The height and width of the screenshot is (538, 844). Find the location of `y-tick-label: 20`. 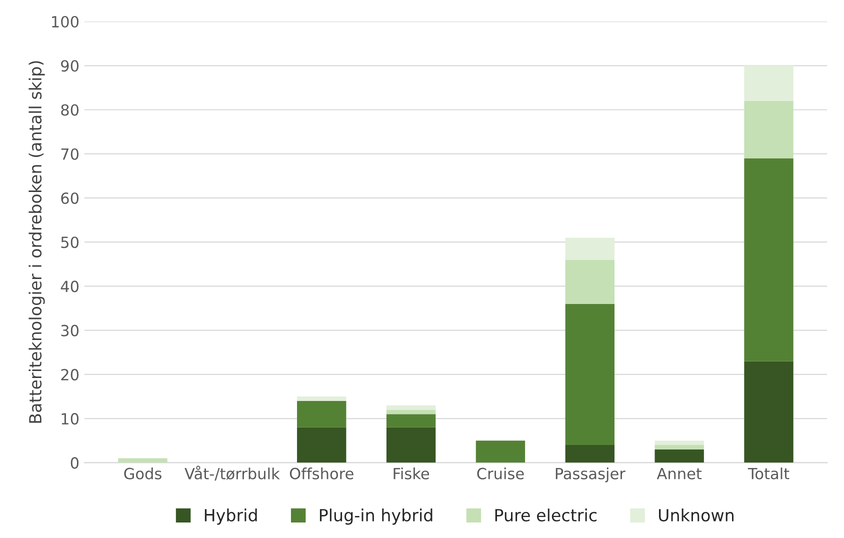

y-tick-label: 20 is located at coordinates (70, 374).